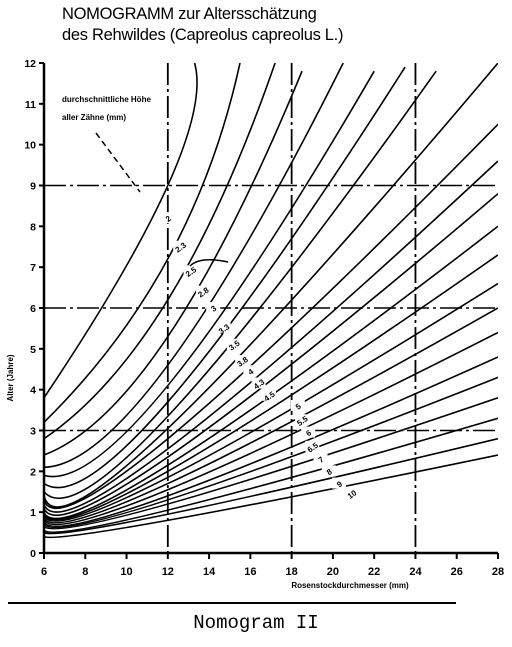  I want to click on x-tick-label: 8, so click(85, 572).